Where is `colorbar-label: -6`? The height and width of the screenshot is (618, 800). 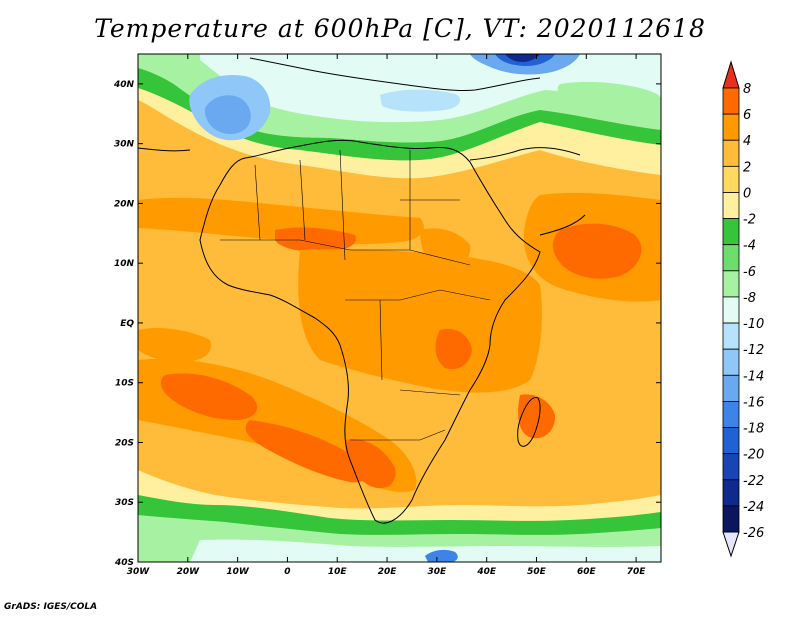
colorbar-label: -6 is located at coordinates (749, 272).